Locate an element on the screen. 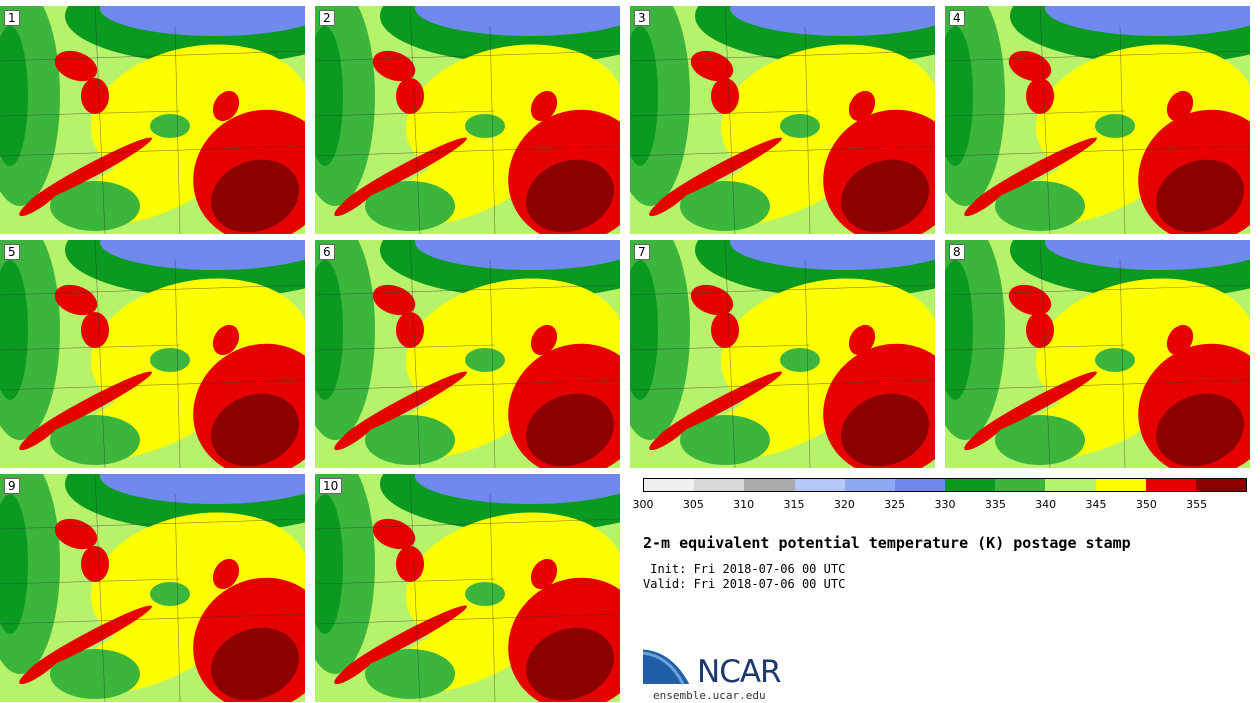 Image resolution: width=1260 pixels, height=703 pixels. colorbar-ticks: 300 305 310 315 320 325 330 335 340 345 350 355 is located at coordinates (940, 505).